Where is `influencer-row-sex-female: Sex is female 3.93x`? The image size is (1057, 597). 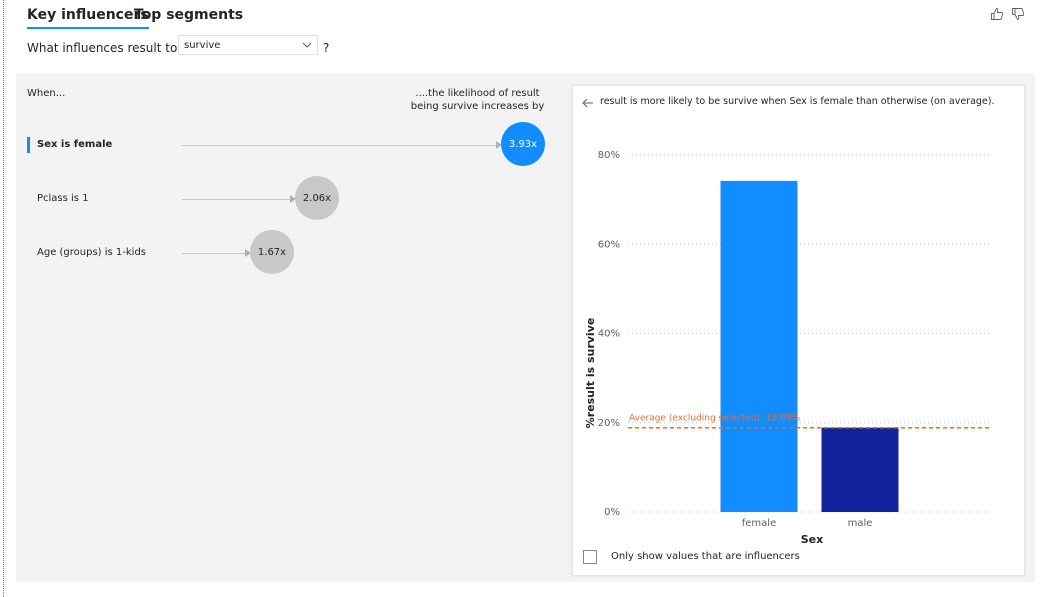
influencer-row-sex-female: Sex is female 3.93x is located at coordinates (280, 145).